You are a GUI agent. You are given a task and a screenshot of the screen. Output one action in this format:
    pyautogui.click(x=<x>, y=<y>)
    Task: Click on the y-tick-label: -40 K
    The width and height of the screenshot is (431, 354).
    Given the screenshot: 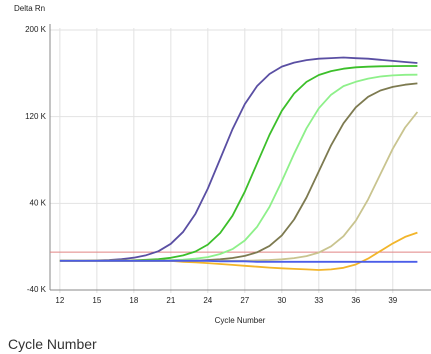 What is the action you would take?
    pyautogui.click(x=37, y=289)
    